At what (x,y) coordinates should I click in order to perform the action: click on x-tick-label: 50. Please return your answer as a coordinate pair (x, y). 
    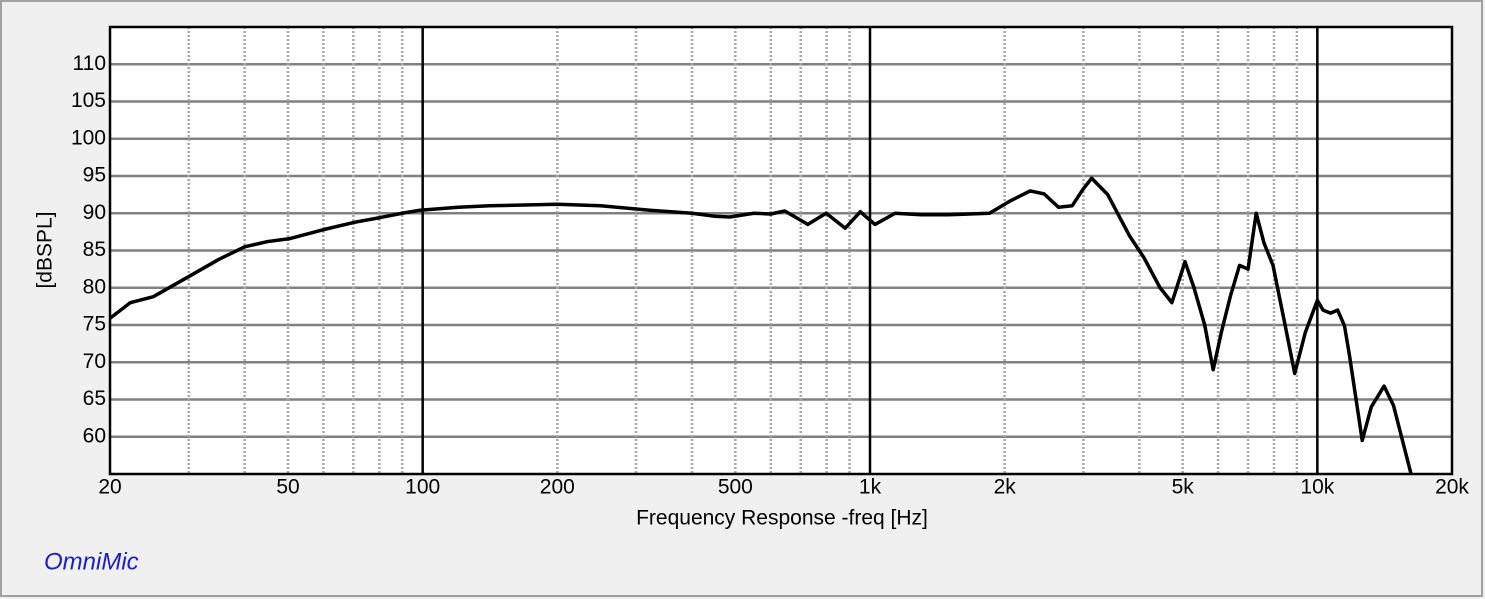
    Looking at the image, I should click on (287, 487).